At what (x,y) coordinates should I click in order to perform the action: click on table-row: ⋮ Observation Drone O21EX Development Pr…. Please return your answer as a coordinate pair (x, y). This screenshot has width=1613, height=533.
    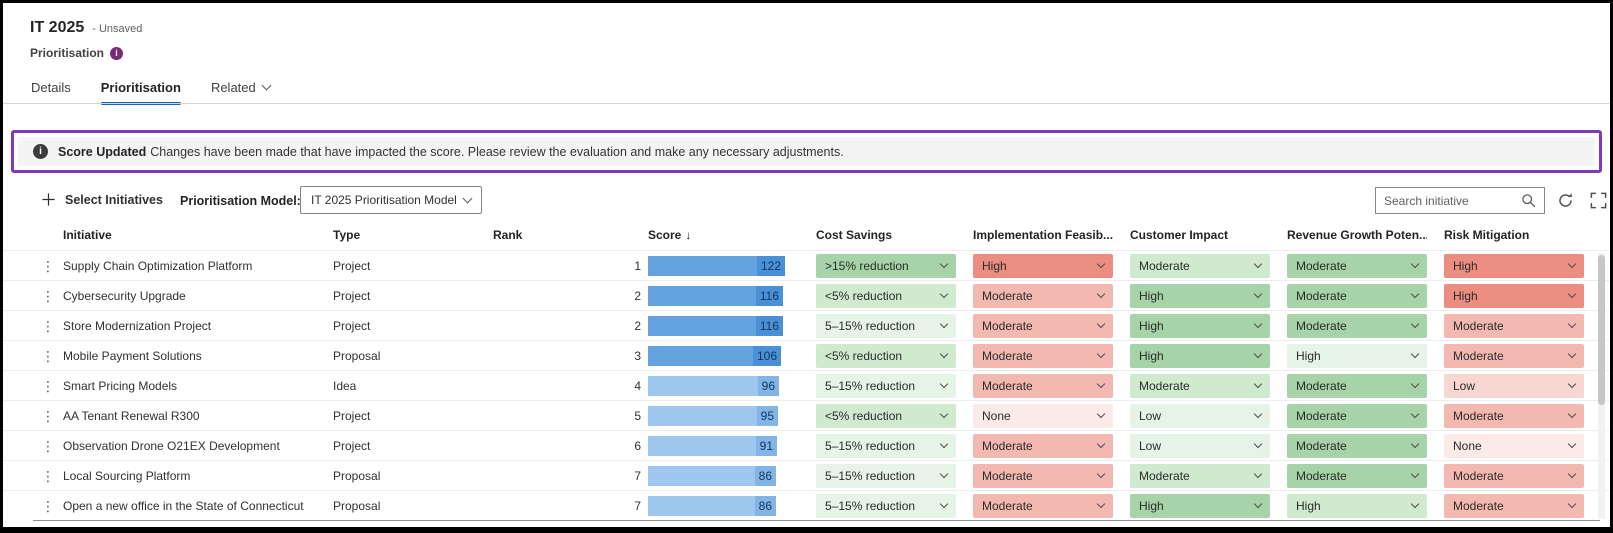
    Looking at the image, I should click on (806, 445).